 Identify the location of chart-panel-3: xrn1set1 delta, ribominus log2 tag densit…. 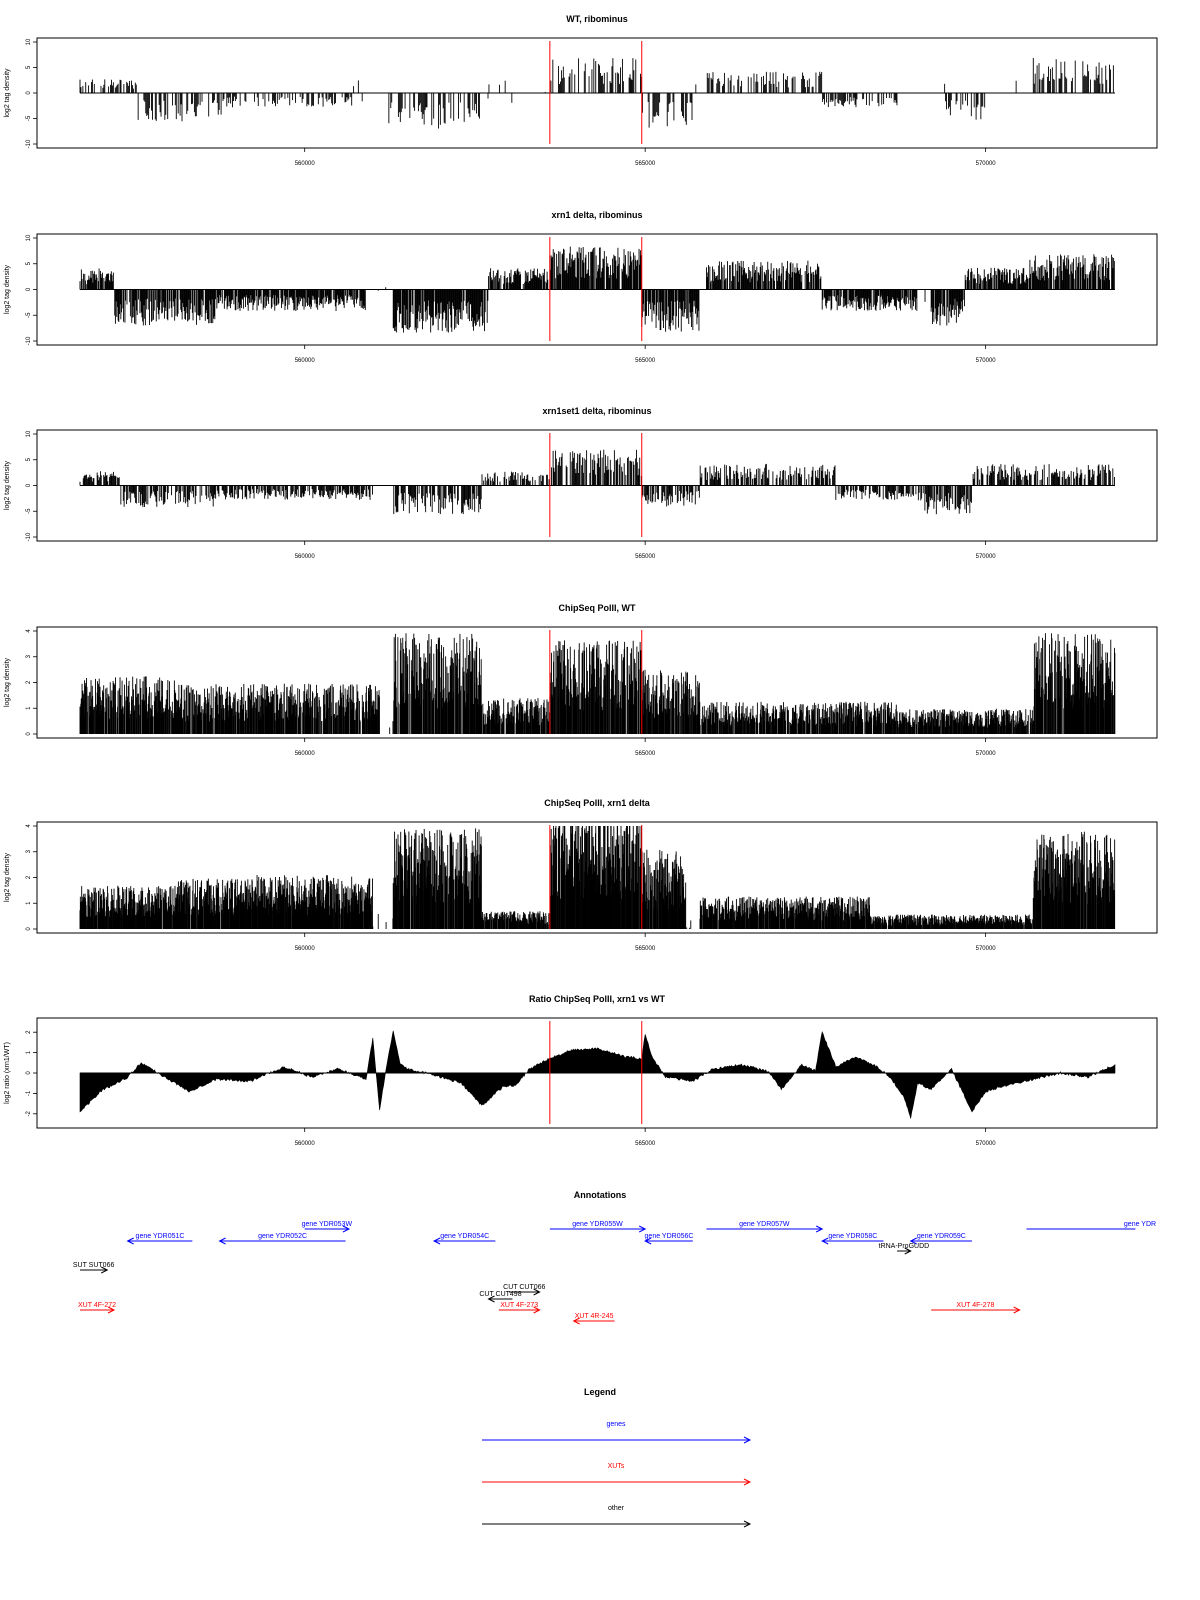
(581, 483).